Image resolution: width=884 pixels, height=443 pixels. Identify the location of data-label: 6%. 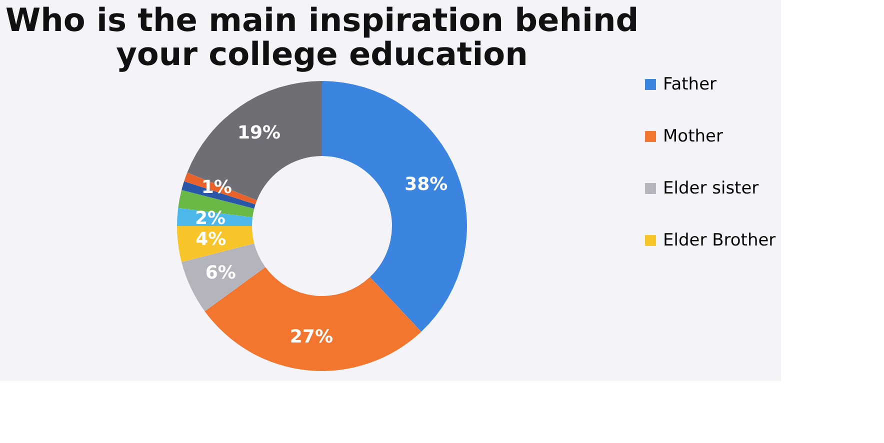
(220, 273).